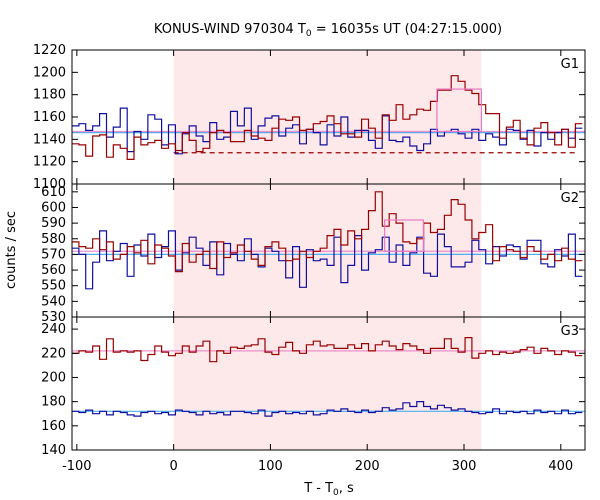 The height and width of the screenshot is (500, 600). What do you see at coordinates (53, 377) in the screenshot?
I see `y-tick-label: 200` at bounding box center [53, 377].